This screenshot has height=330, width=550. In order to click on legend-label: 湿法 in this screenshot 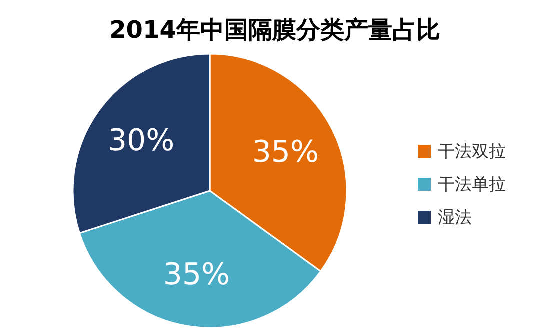, I will do `click(455, 218)`.